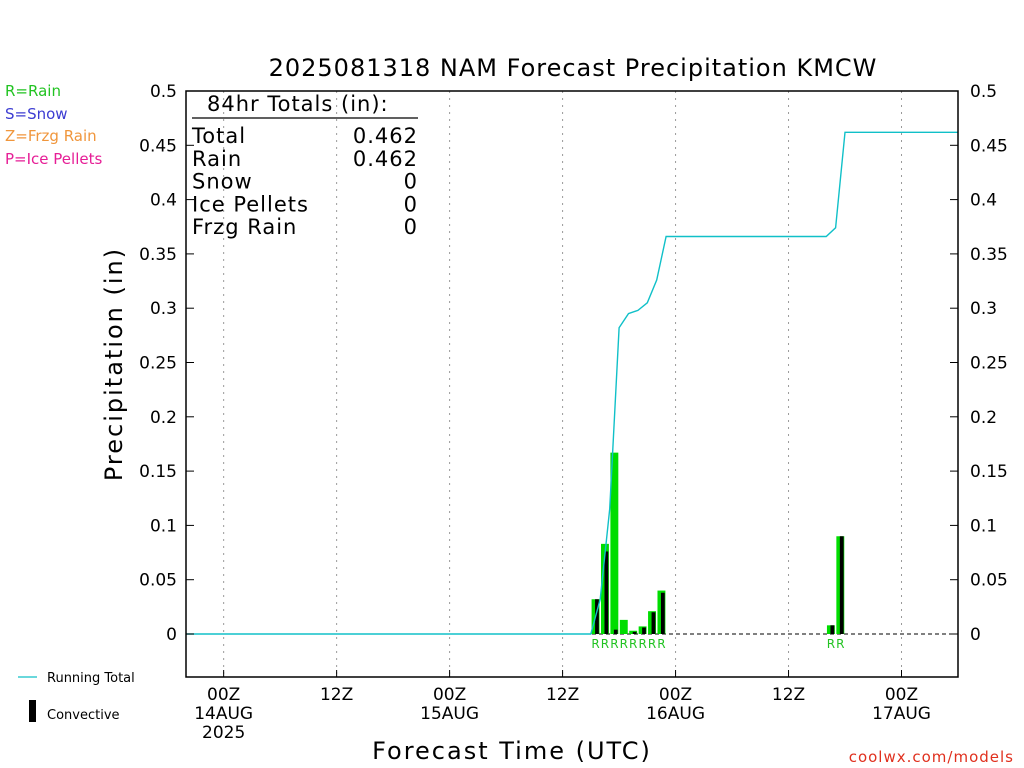  I want to click on legend-snow: S=Snow, so click(36, 114).